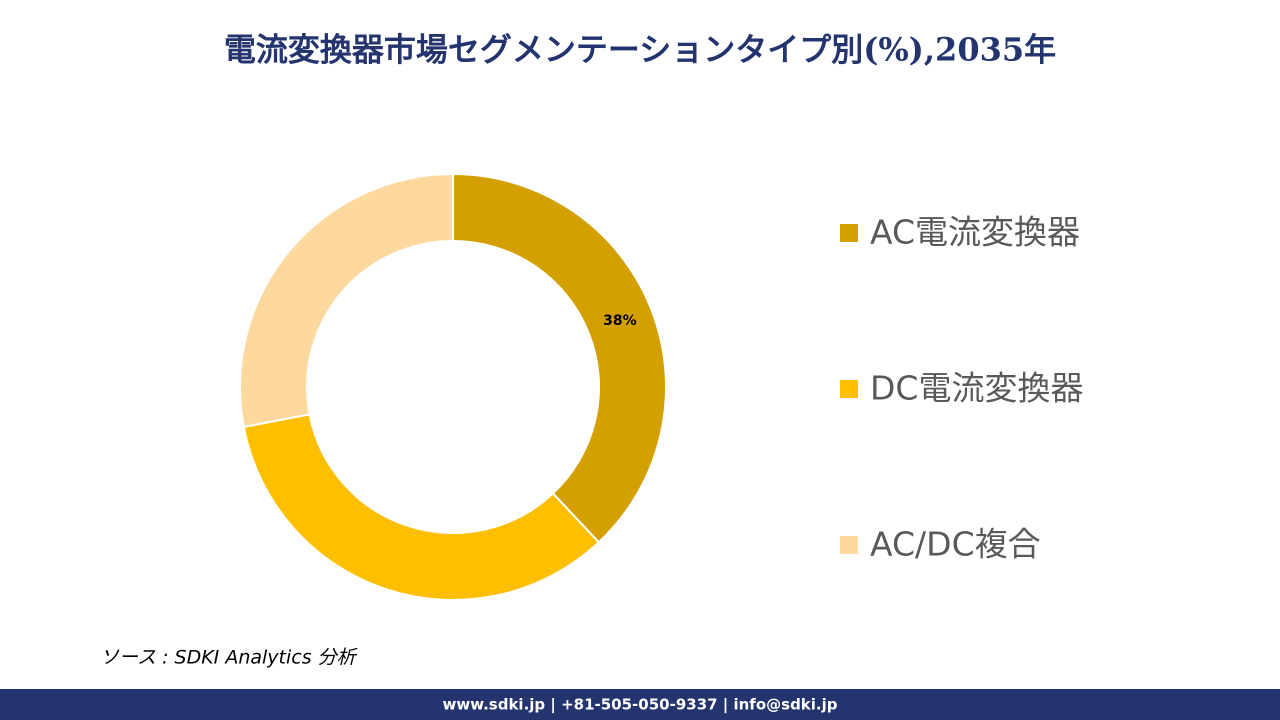  Describe the element at coordinates (640, 50) in the screenshot. I see `chart-title: 電流変換器市場セグメンテーションタイプ別(%),2035年` at that location.